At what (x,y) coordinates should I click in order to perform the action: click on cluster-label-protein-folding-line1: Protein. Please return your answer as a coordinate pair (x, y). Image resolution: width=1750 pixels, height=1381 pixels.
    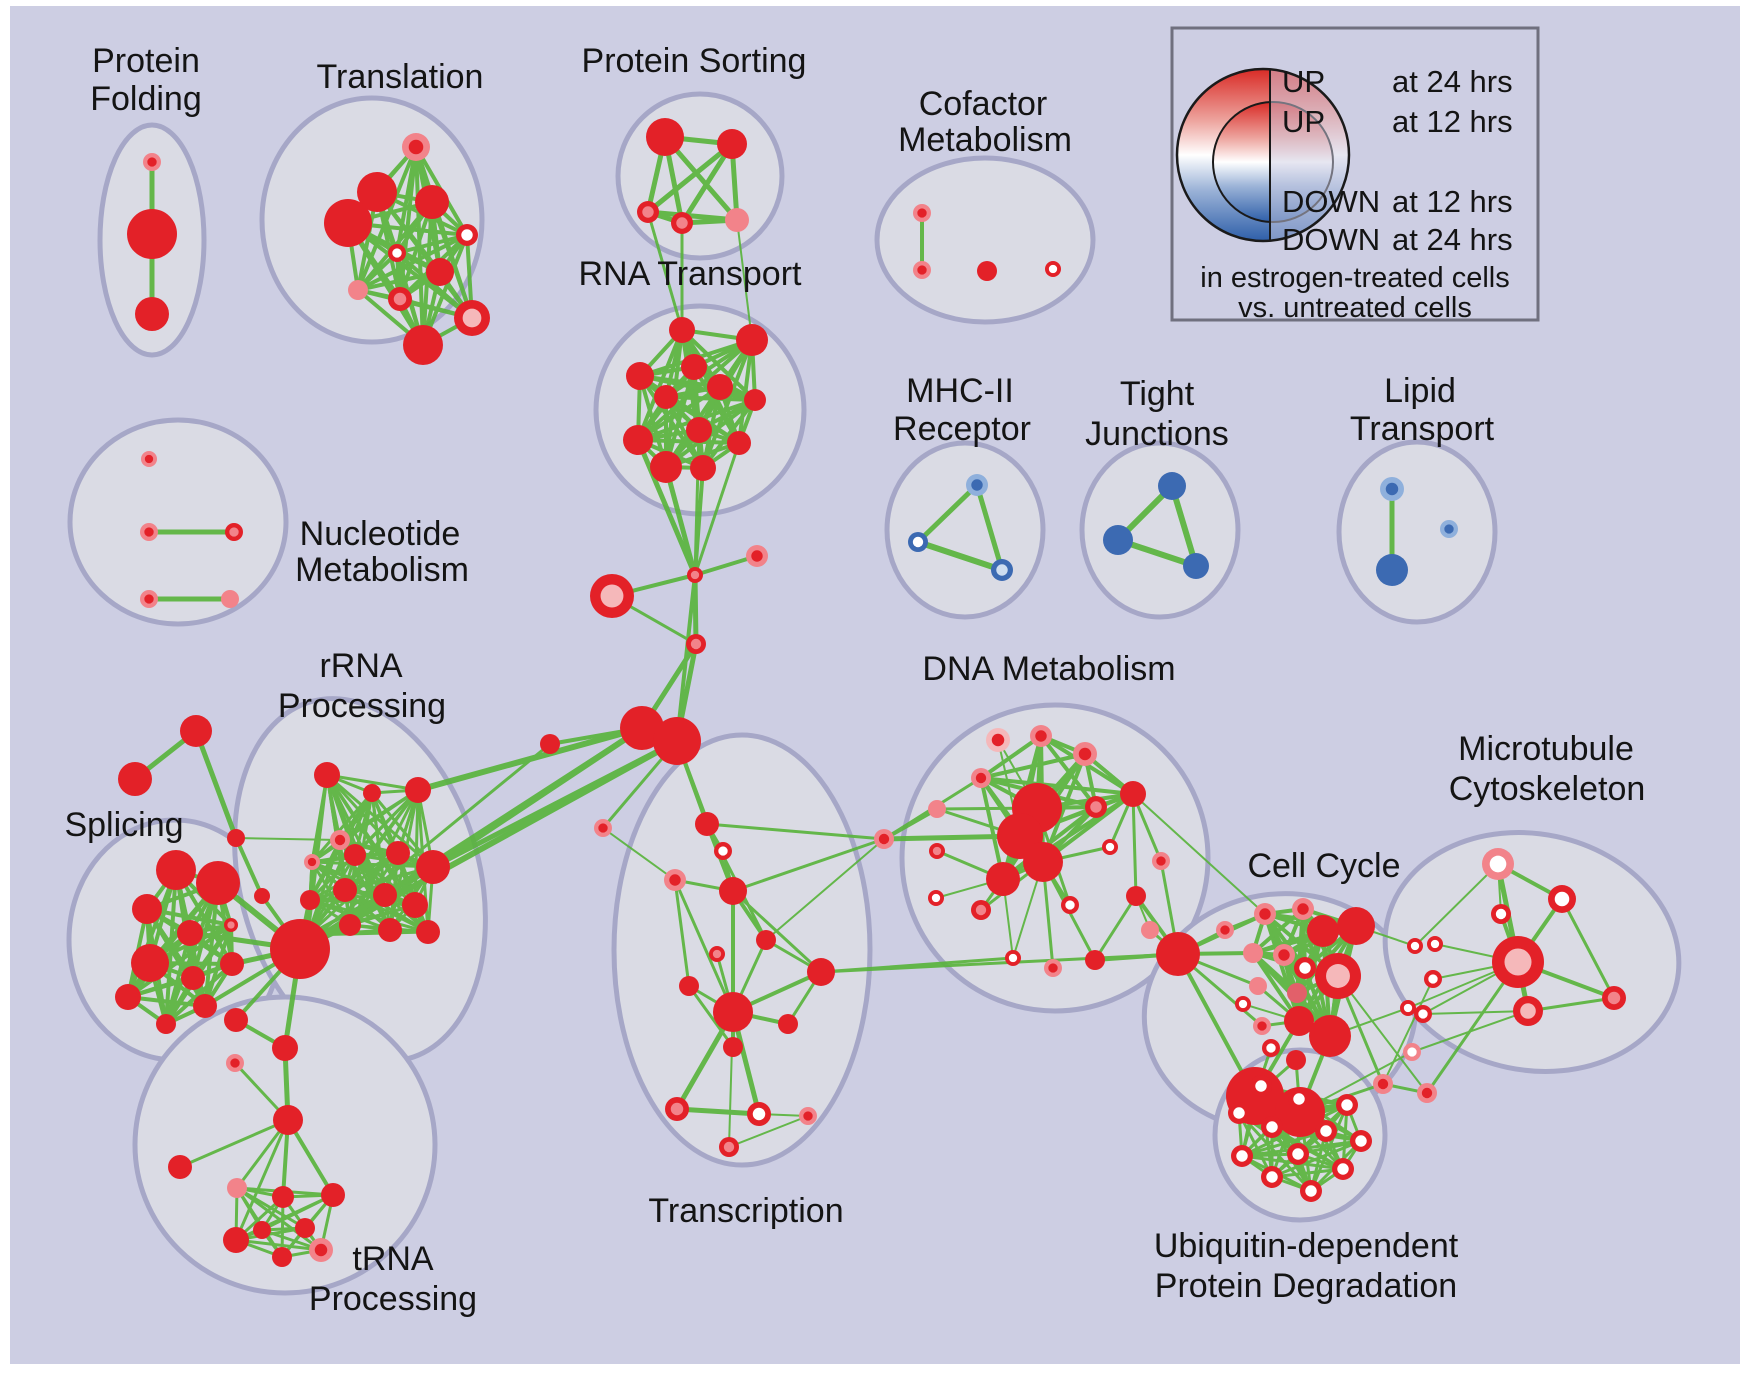
    Looking at the image, I should click on (146, 61).